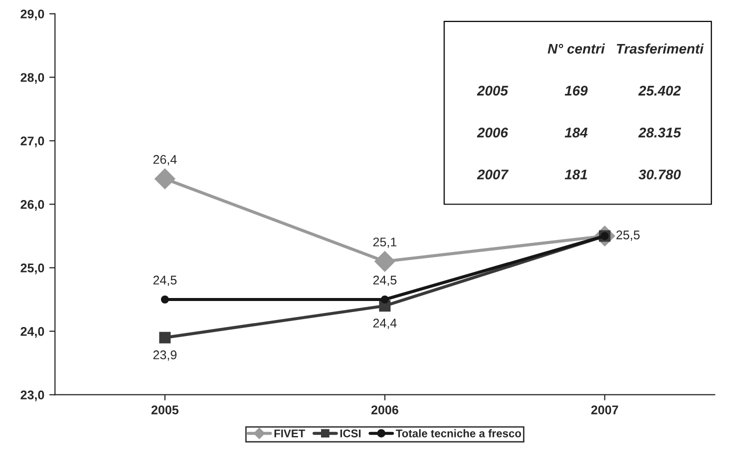 This screenshot has width=733, height=459. What do you see at coordinates (32, 15) in the screenshot?
I see `y-tick-label: 29,0` at bounding box center [32, 15].